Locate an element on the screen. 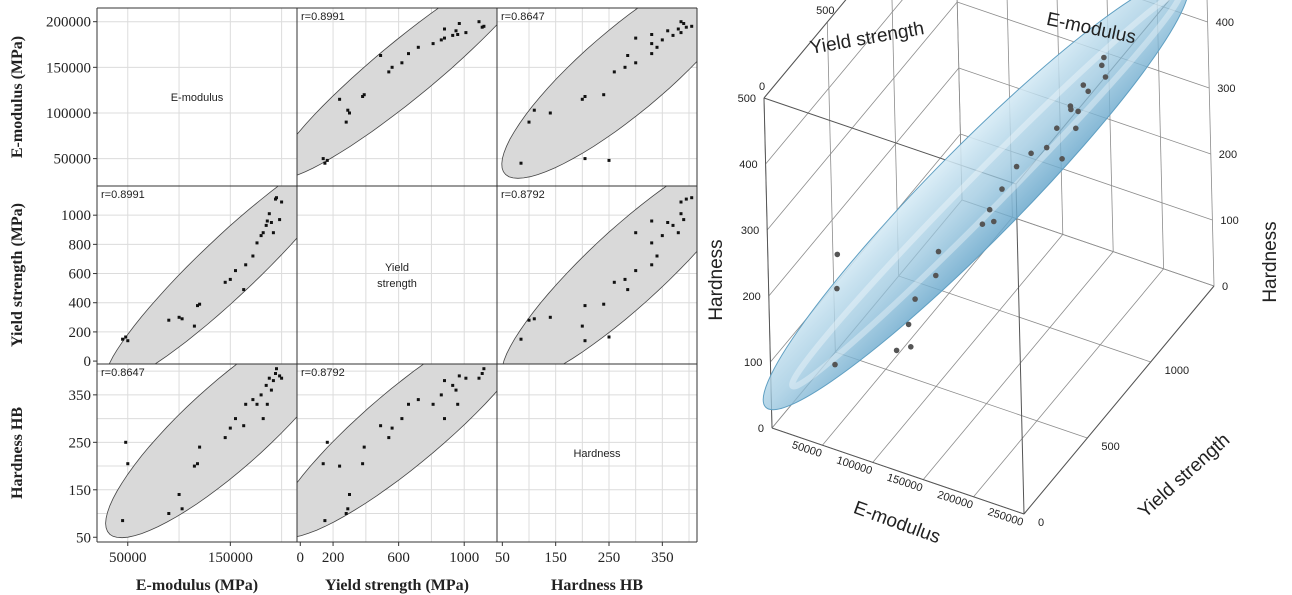  y-tick-label-bottom: 1000 is located at coordinates (1177, 371).